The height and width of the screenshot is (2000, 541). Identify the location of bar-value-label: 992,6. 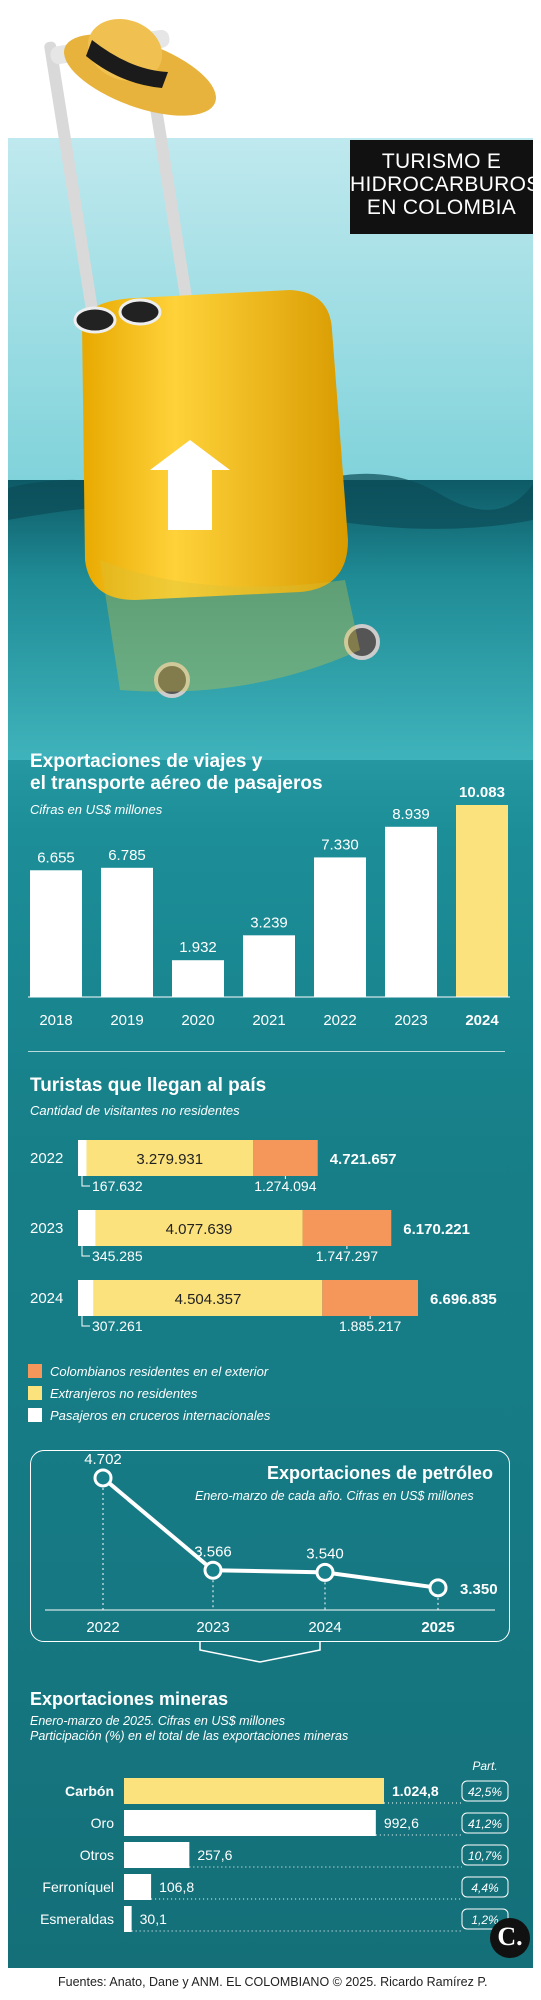
(401, 1823).